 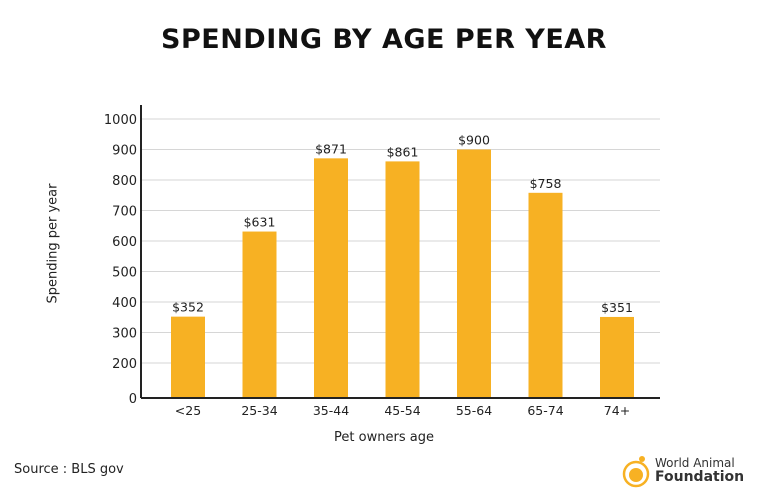 What do you see at coordinates (124, 334) in the screenshot?
I see `y-tick-label: 300` at bounding box center [124, 334].